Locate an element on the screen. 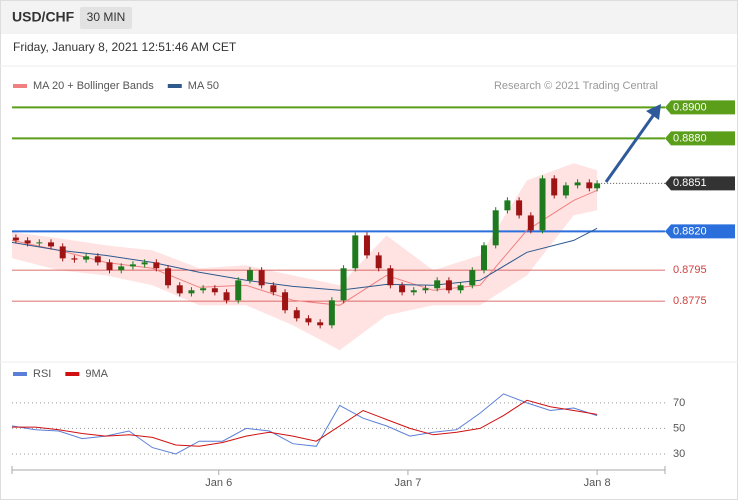 The height and width of the screenshot is (500, 738). timeframe: 30 MIN is located at coordinates (106, 17).